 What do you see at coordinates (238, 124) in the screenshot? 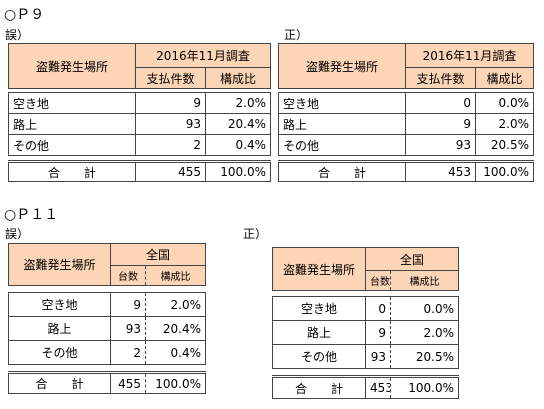
I see `data-cell: 20.4%` at bounding box center [238, 124].